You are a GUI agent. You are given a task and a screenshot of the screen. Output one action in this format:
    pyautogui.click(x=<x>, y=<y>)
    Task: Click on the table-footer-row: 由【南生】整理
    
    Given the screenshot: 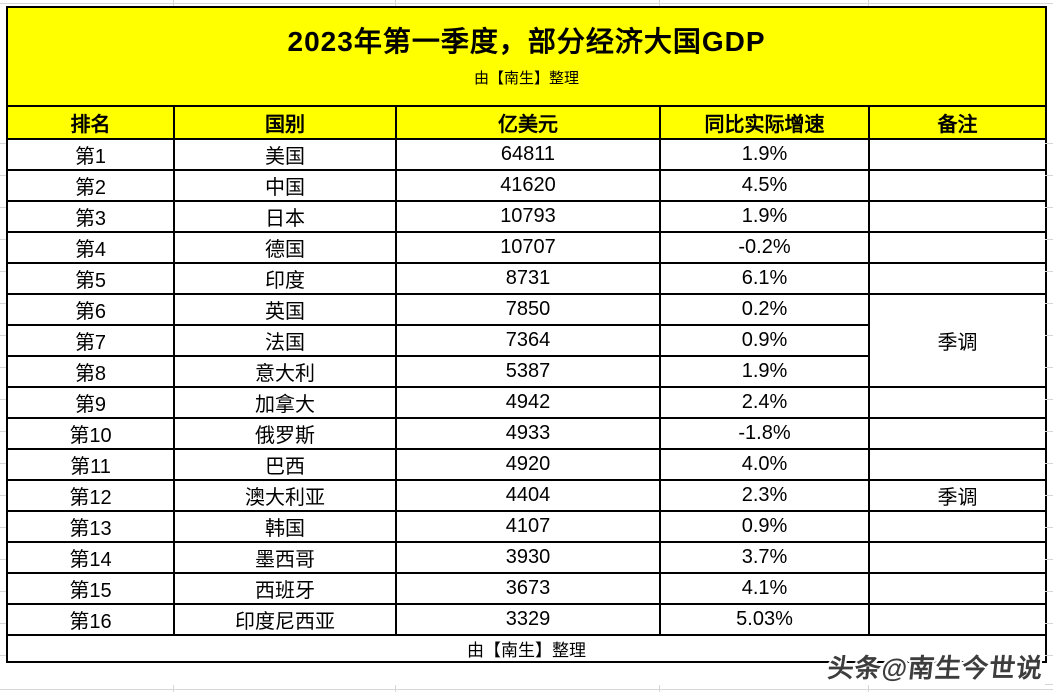 What is the action you would take?
    pyautogui.click(x=526, y=648)
    